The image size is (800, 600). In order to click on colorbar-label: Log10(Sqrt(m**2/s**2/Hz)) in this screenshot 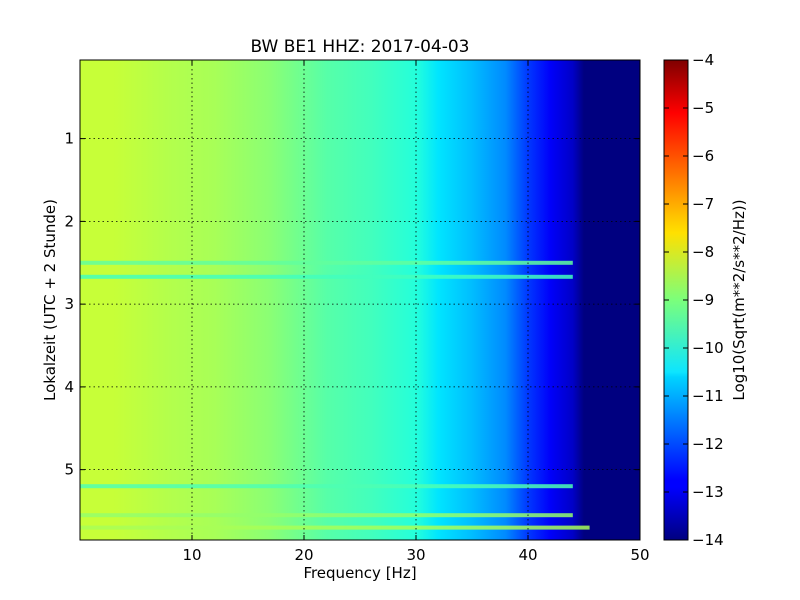, I will do `click(739, 299)`.